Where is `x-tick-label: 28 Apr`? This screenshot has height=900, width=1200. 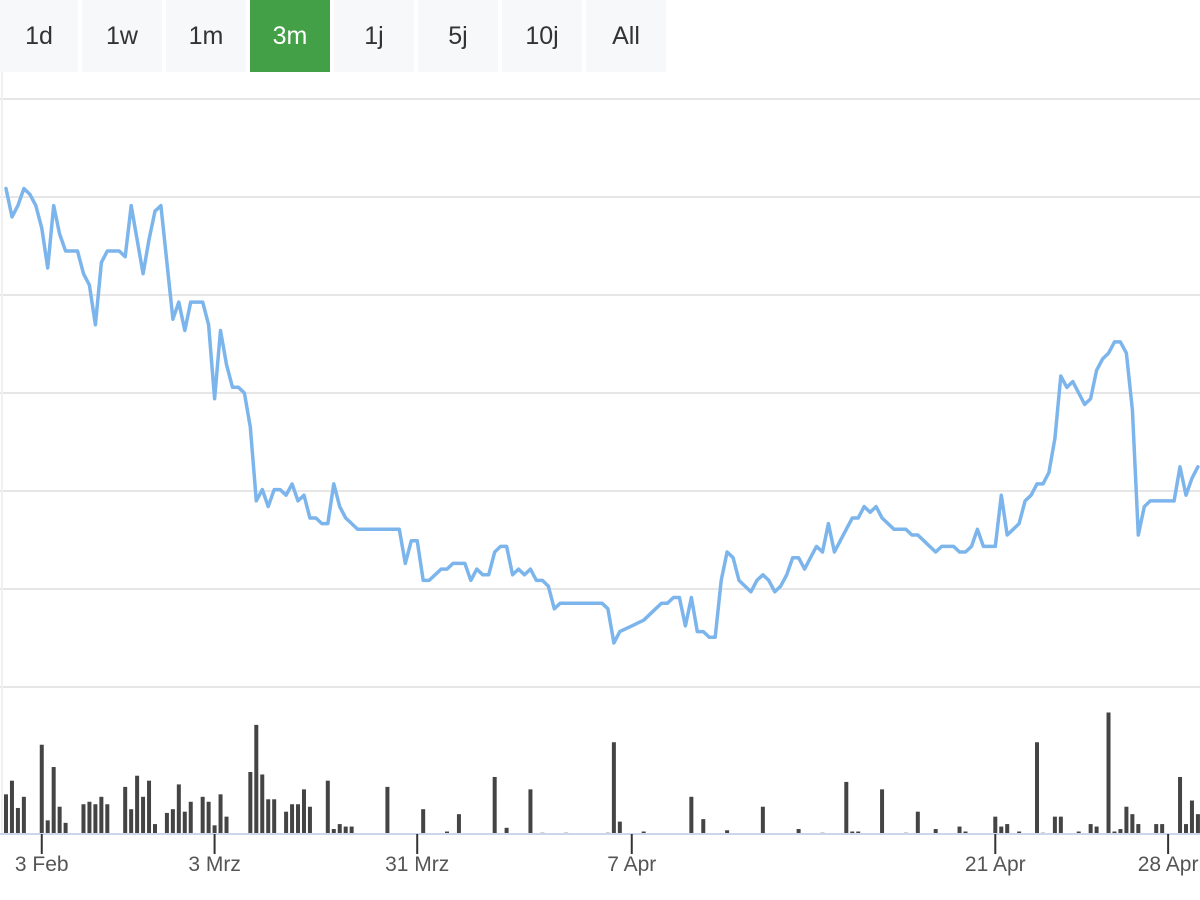
x-tick-label: 28 Apr is located at coordinates (1168, 864).